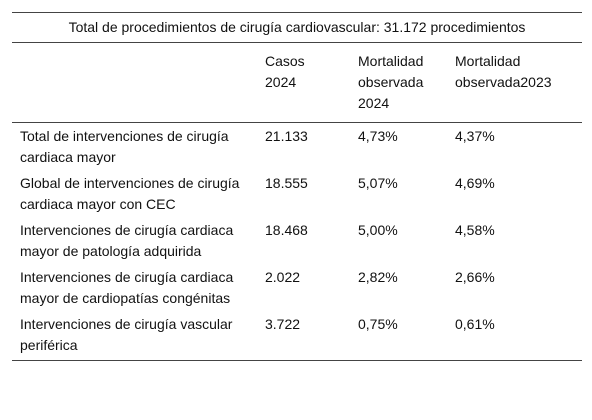 The height and width of the screenshot is (420, 592). What do you see at coordinates (303, 336) in the screenshot?
I see `cell: 3.722` at bounding box center [303, 336].